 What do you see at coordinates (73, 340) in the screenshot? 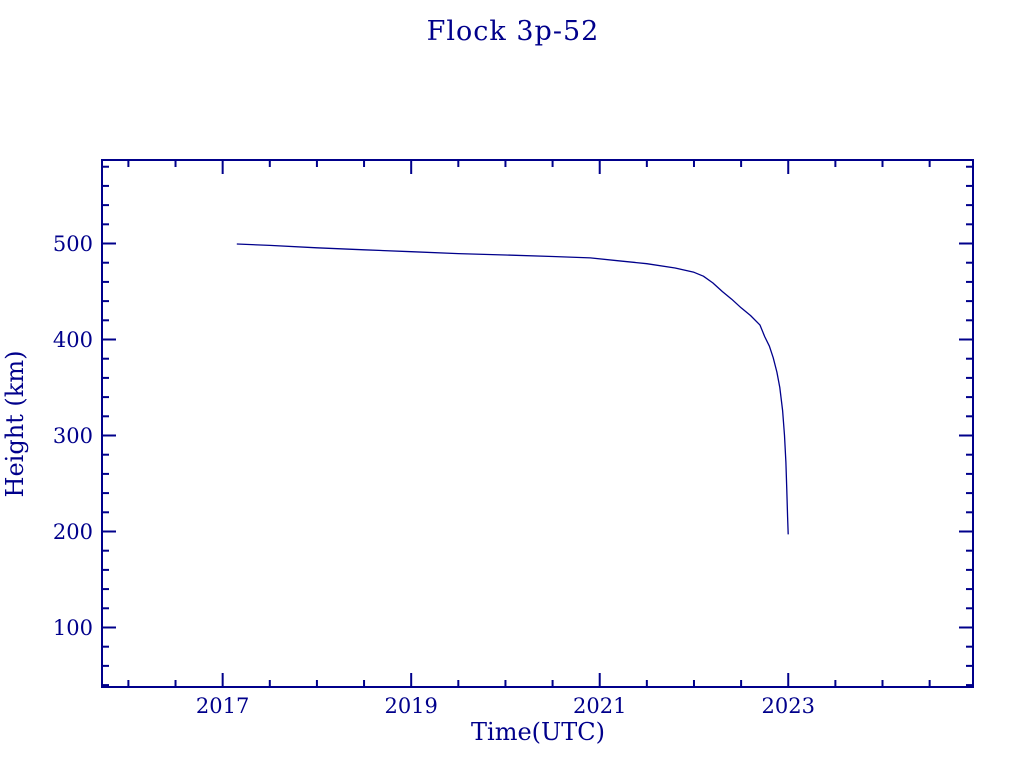
I see `y-axis-tick-label: 400` at bounding box center [73, 340].